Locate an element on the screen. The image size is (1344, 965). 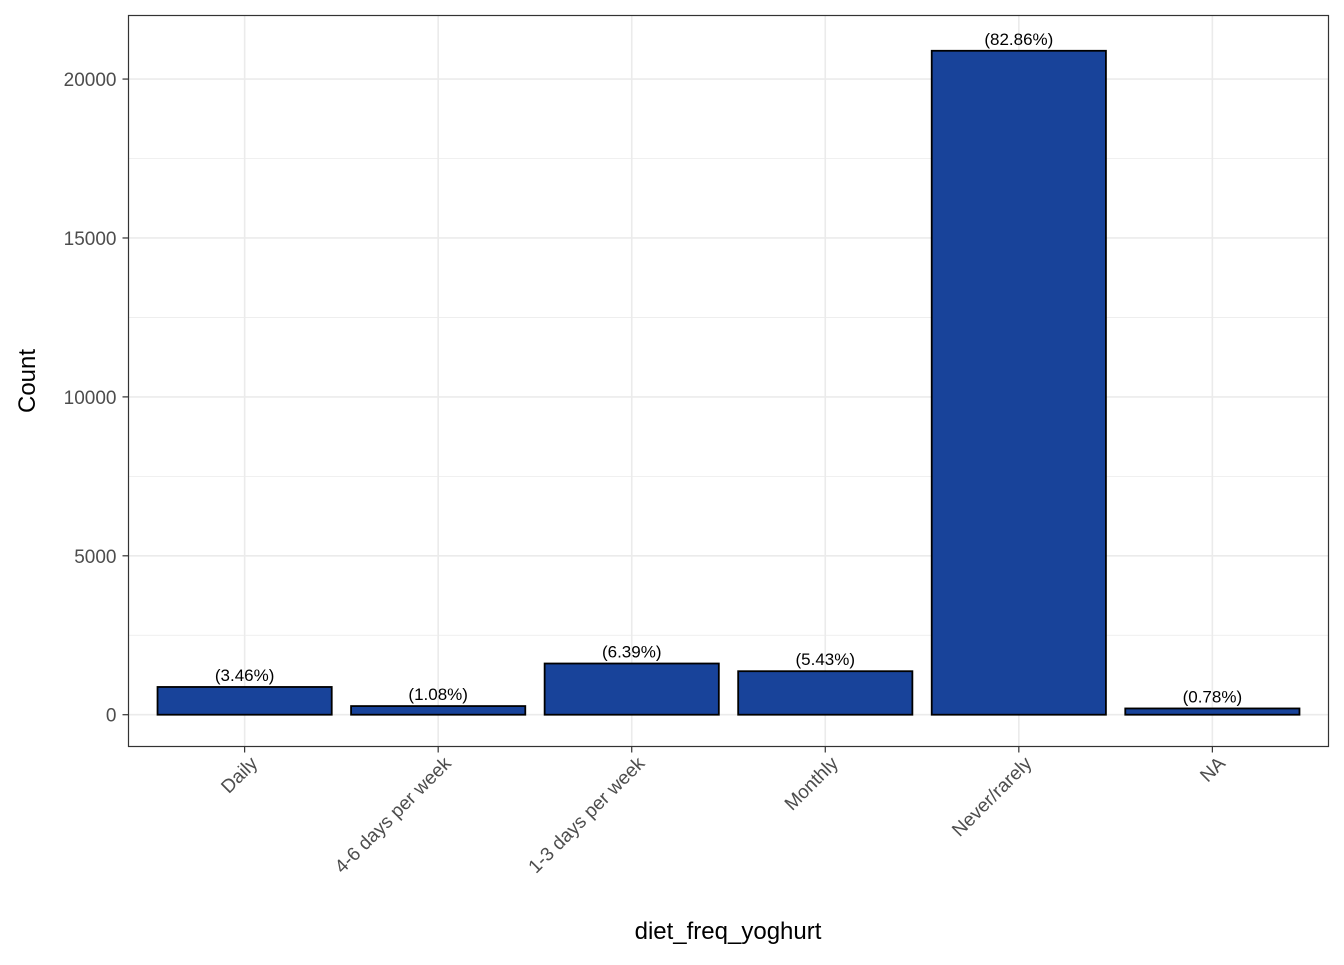
bar-value-label: (5.43%) is located at coordinates (826, 659).